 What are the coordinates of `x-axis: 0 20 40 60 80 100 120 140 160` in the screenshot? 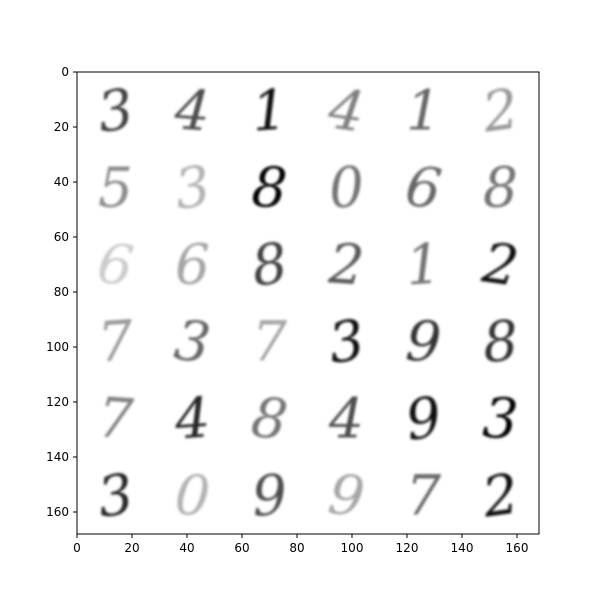 It's located at (300, 544).